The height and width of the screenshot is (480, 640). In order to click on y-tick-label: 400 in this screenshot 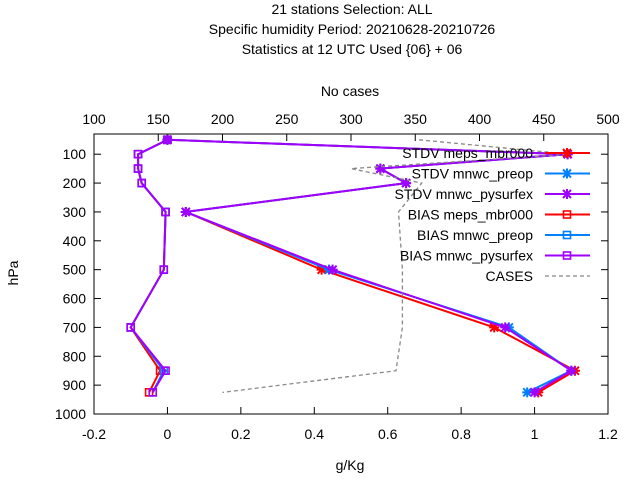, I will do `click(75, 241)`.